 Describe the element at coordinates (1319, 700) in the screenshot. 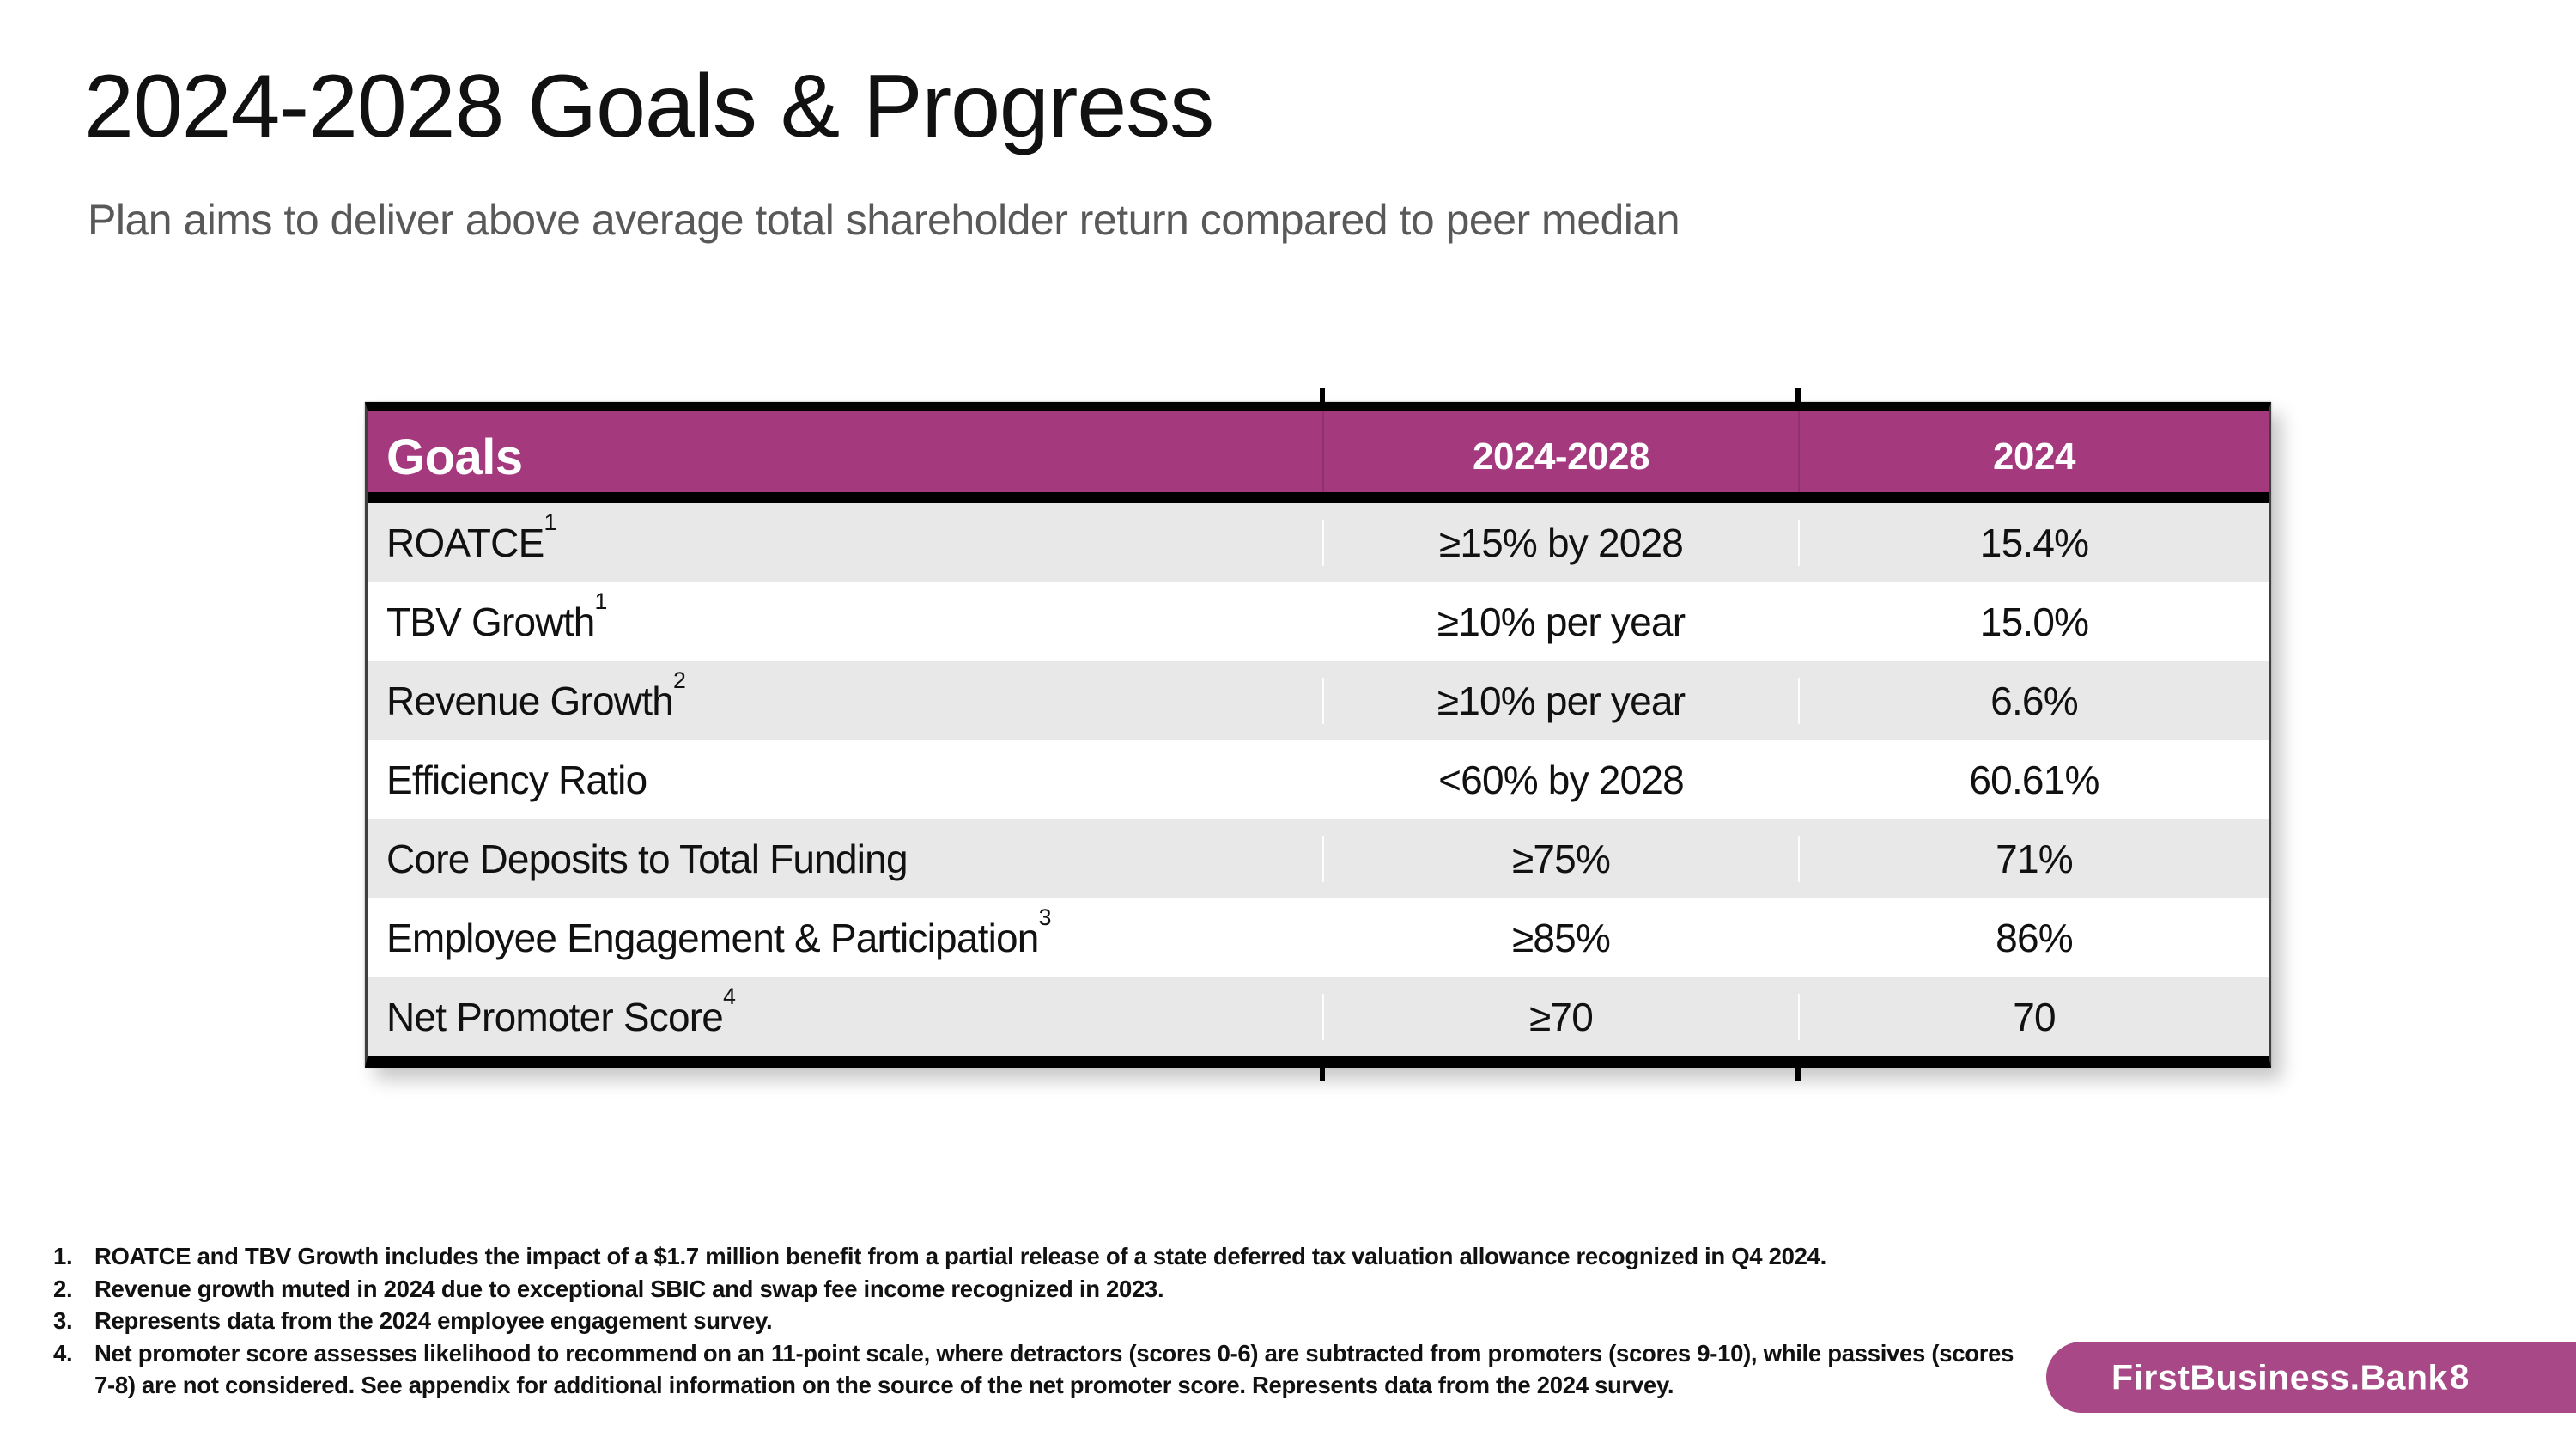

I see `table-row: Revenue Growth2 ≥10% per year 6.6%` at that location.